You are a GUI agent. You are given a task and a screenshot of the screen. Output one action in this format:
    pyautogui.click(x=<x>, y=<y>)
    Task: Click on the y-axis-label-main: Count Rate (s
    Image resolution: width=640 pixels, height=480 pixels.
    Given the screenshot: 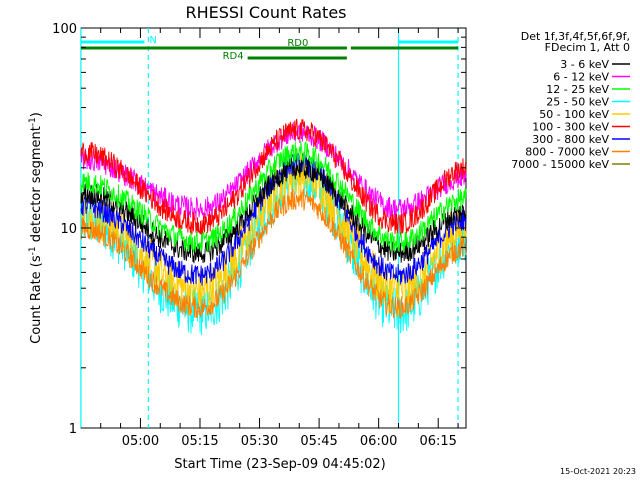 What is the action you would take?
    pyautogui.click(x=36, y=299)
    